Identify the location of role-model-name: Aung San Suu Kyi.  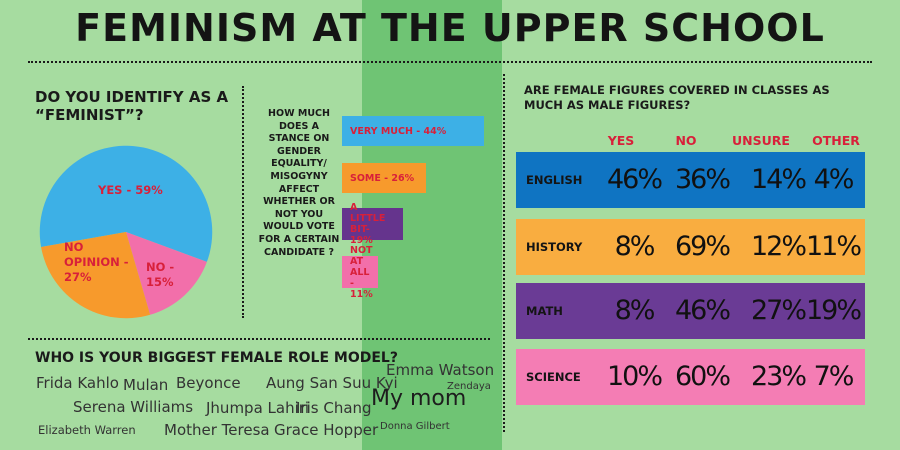
(332, 383).